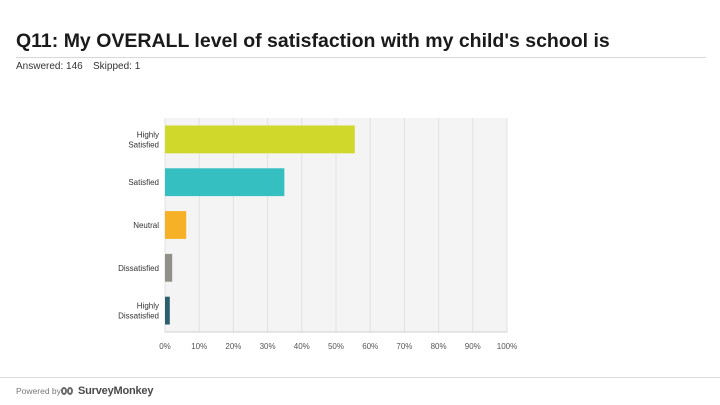  What do you see at coordinates (370, 346) in the screenshot?
I see `x-tick-label: 60%` at bounding box center [370, 346].